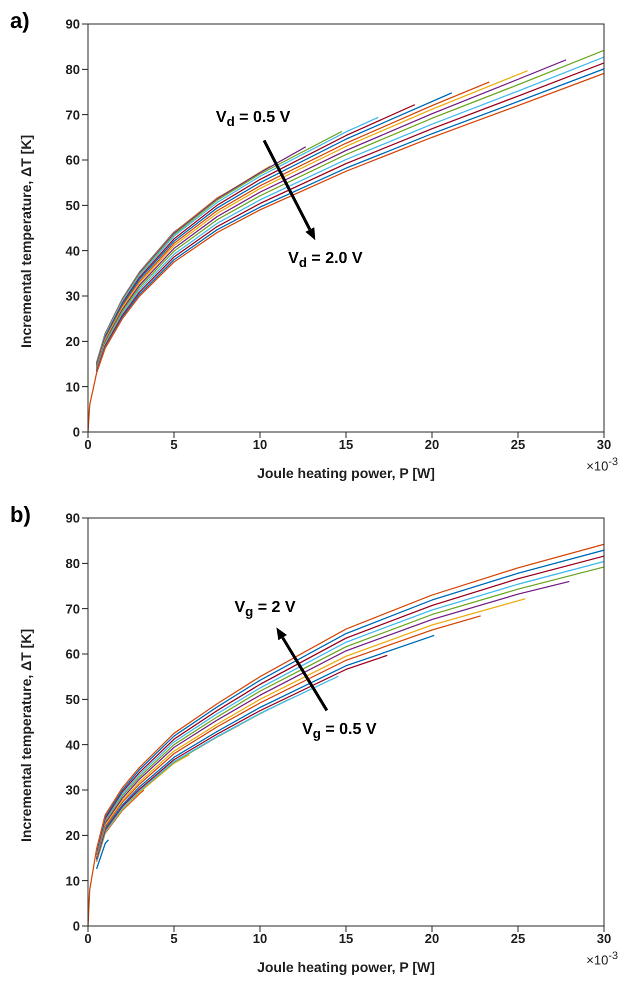  Describe the element at coordinates (325, 260) in the screenshot. I see `annotation: V$_{d}$ = 2.0 V` at that location.